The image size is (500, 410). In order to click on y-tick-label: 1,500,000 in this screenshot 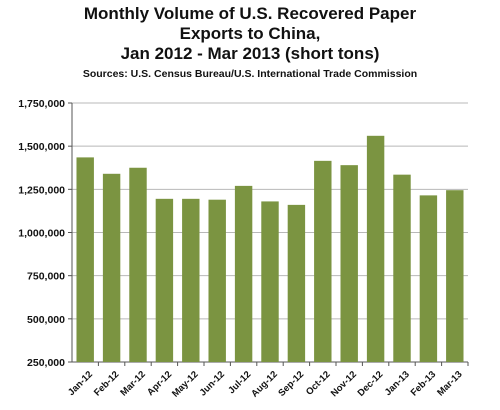, I will do `click(41, 147)`.